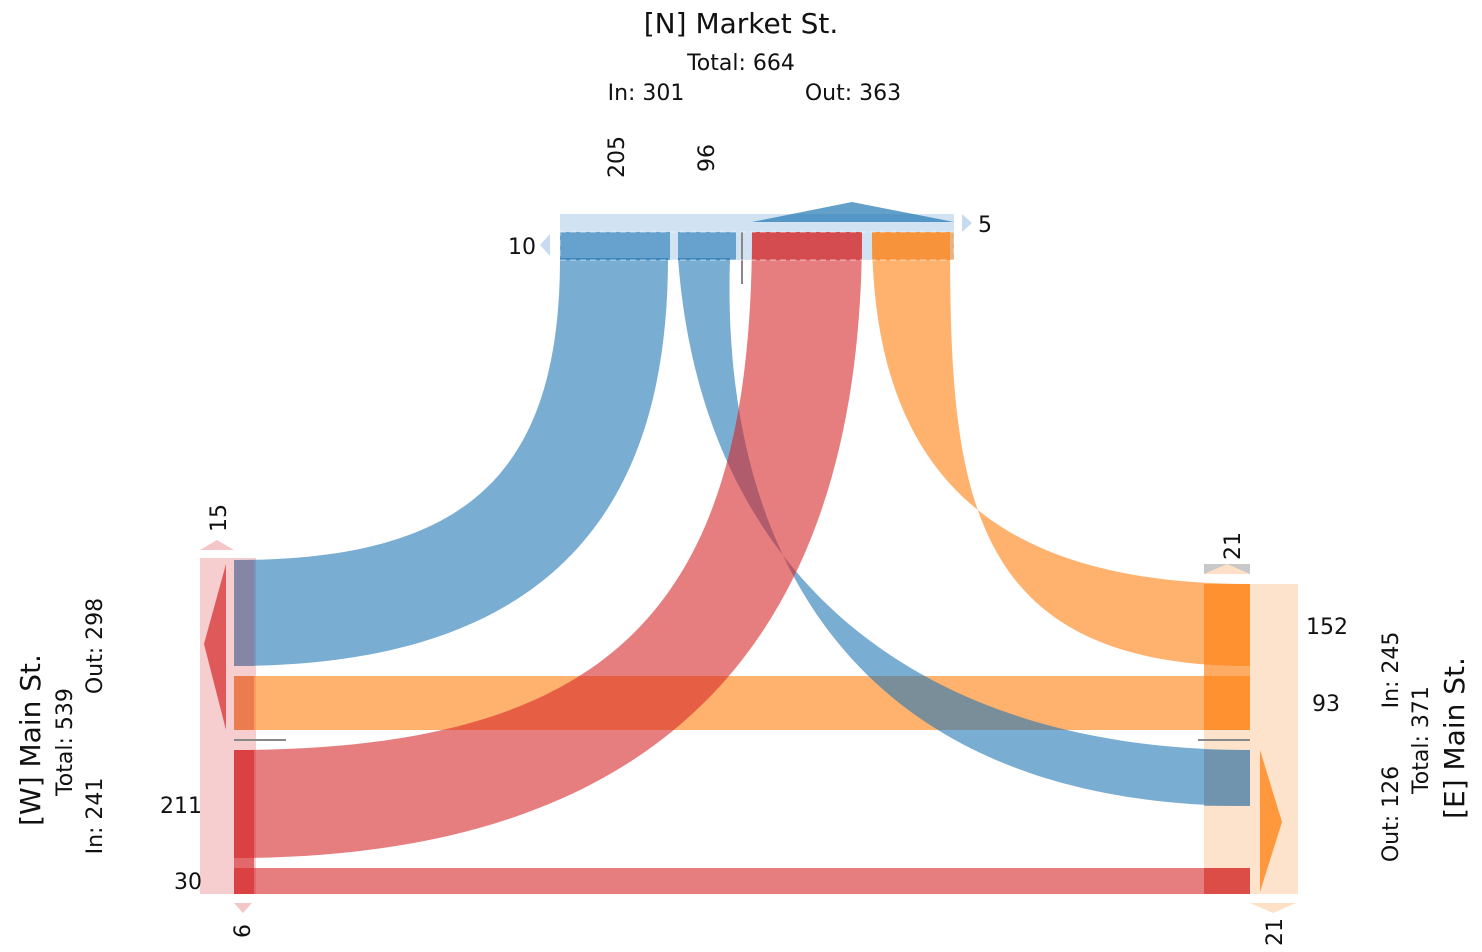  What do you see at coordinates (65, 742) in the screenshot?
I see `west-total: Total: 539` at bounding box center [65, 742].